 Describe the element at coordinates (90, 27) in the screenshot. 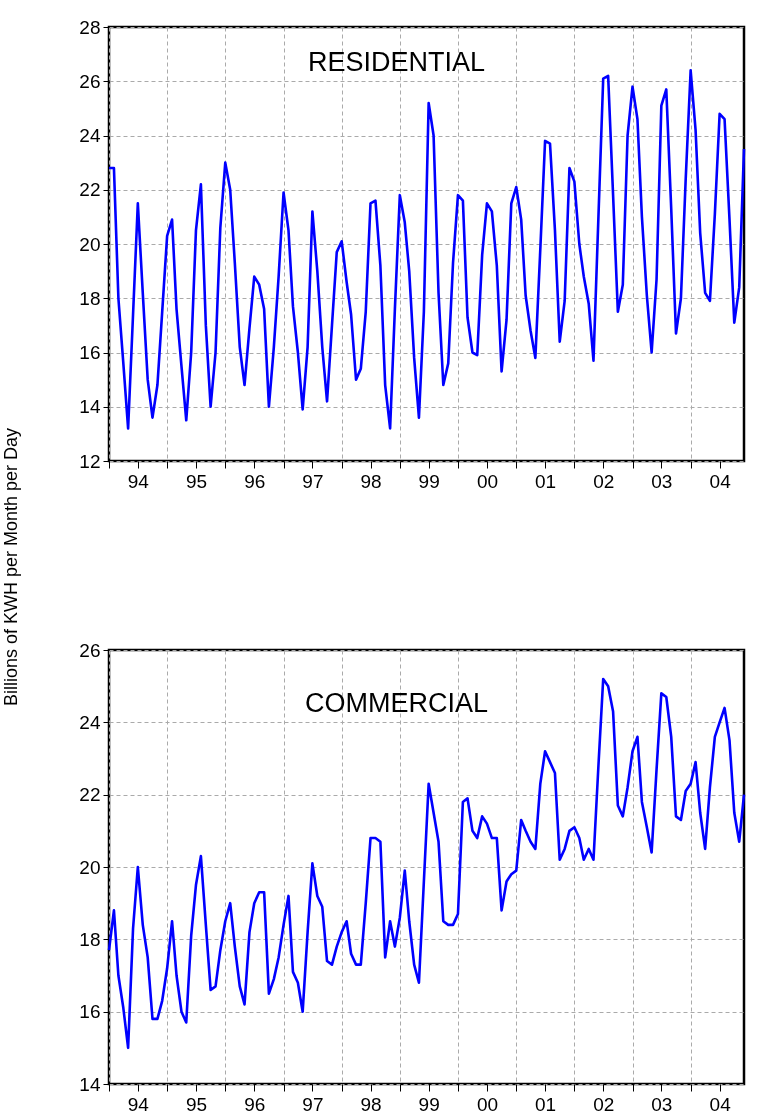

I see `y-tick-label: 28` at that location.